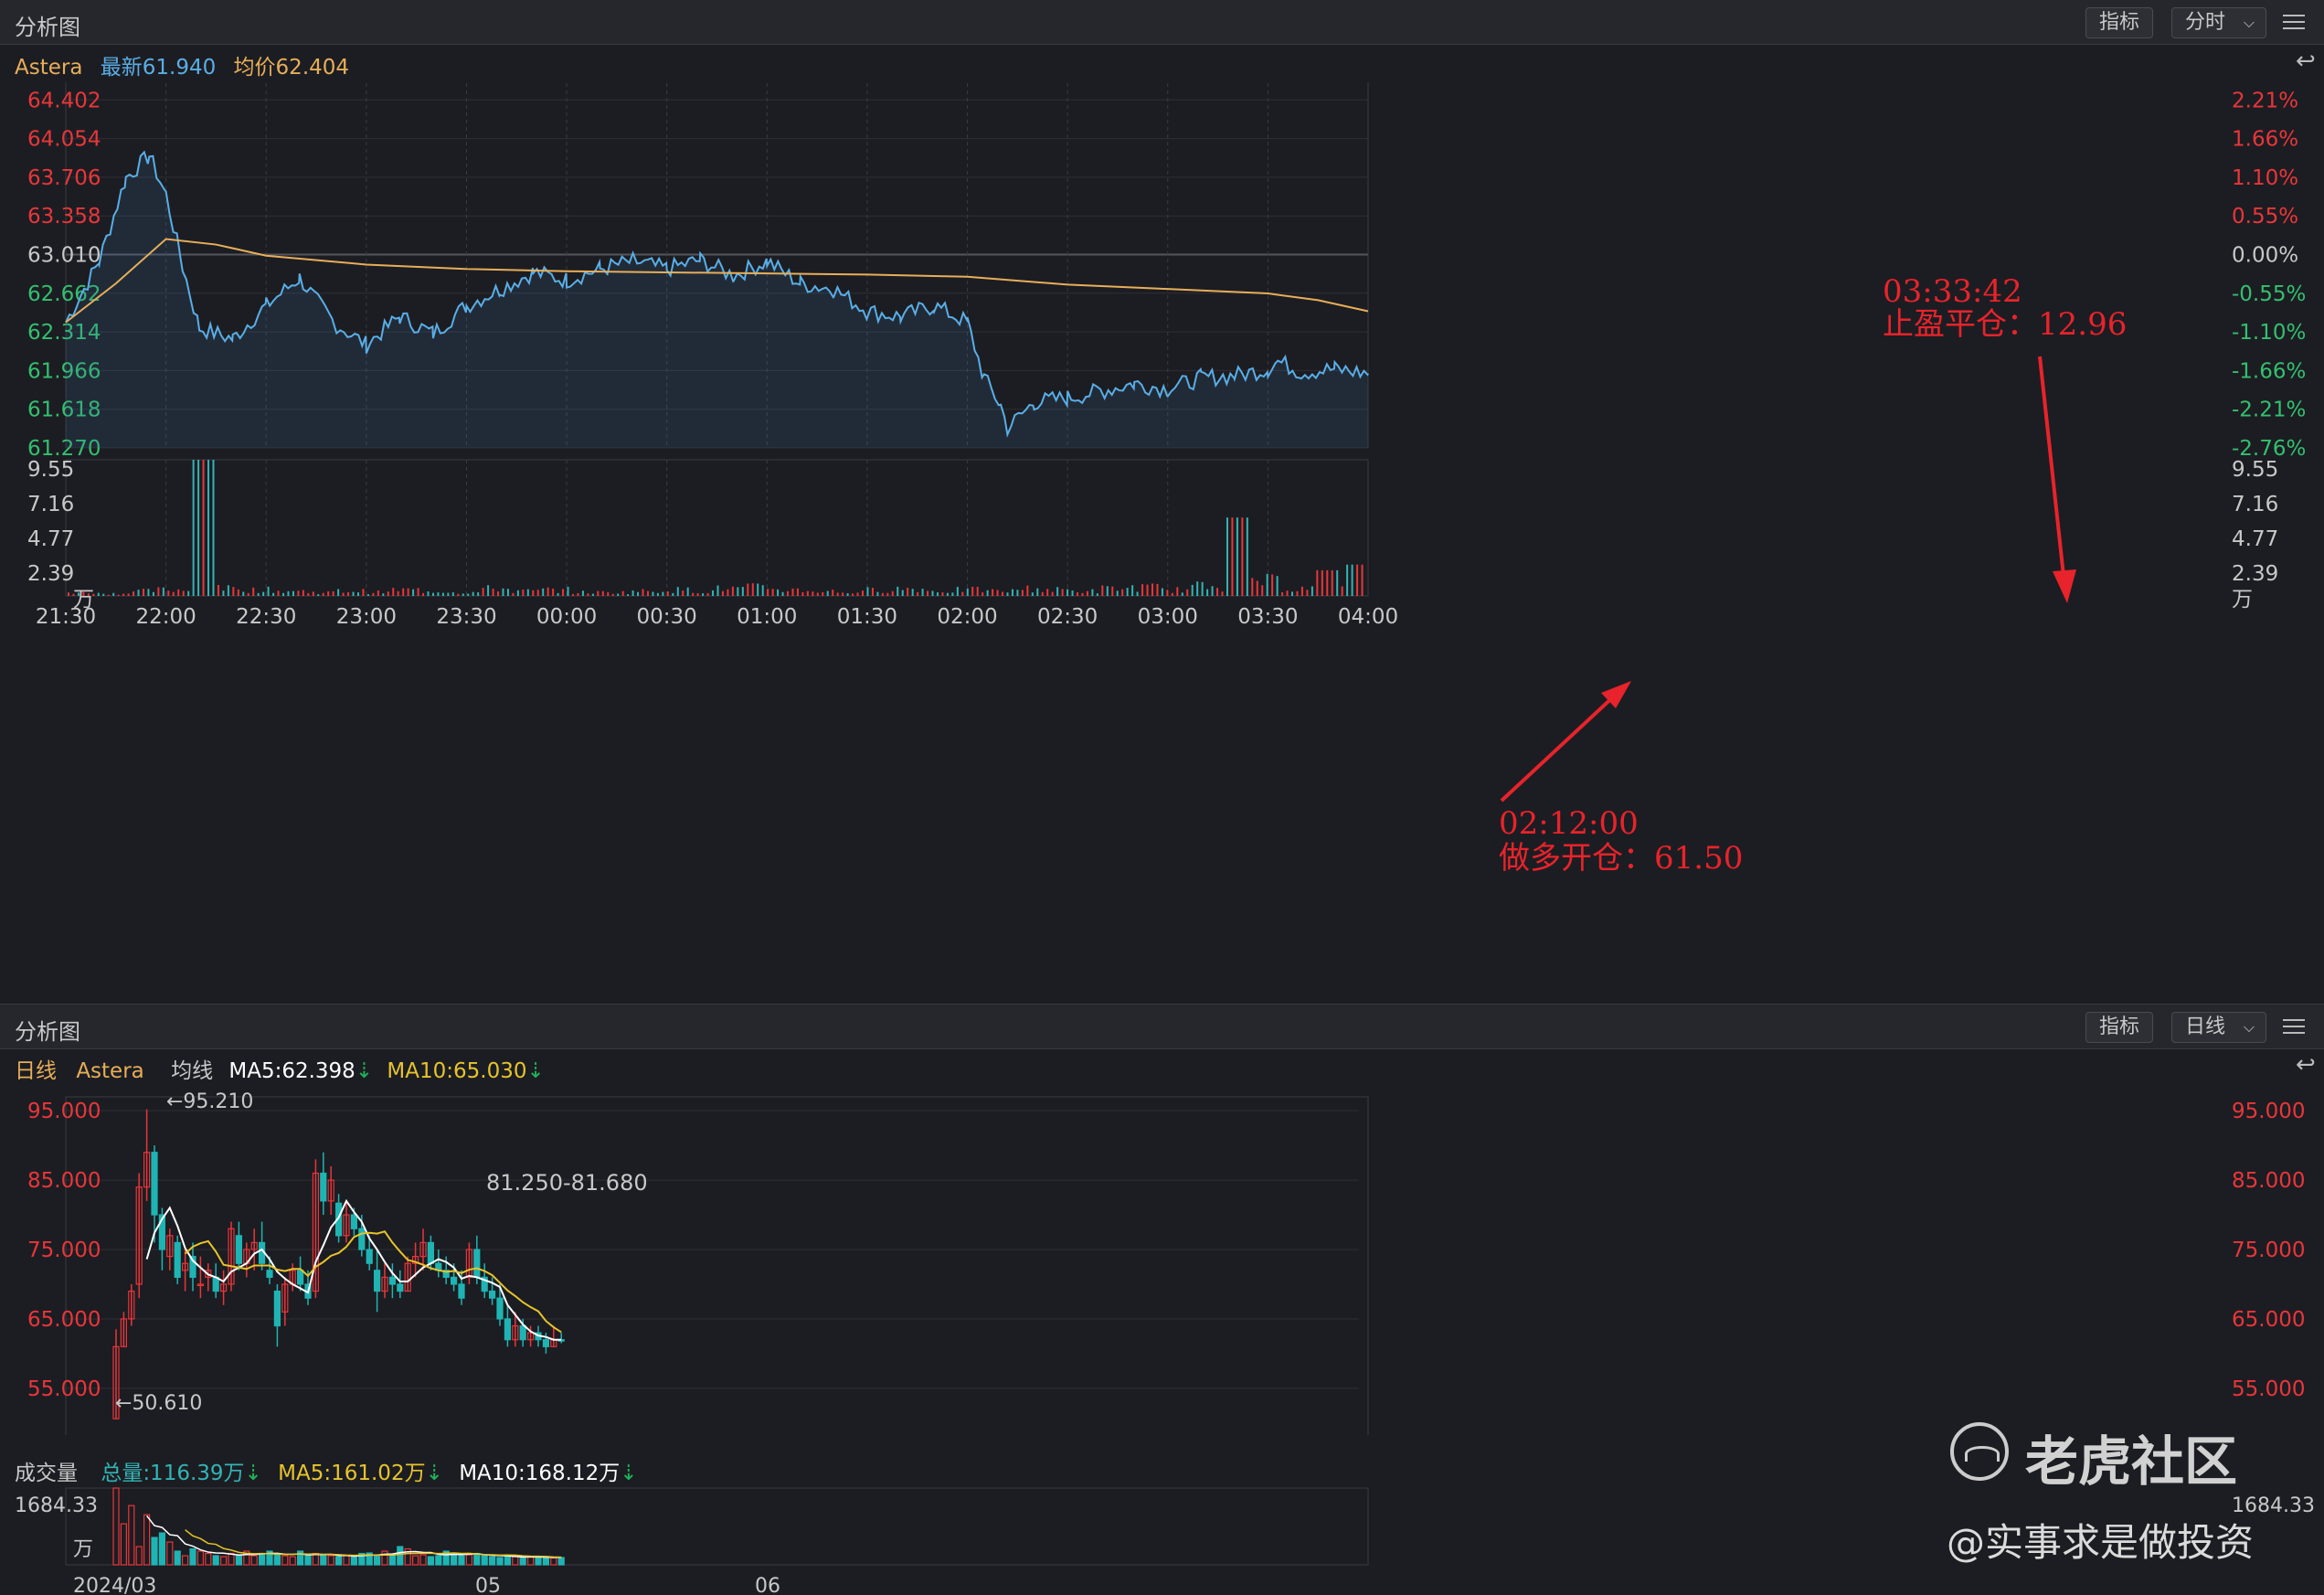  I want to click on period-select: 日线 ⌵, so click(2218, 1027).